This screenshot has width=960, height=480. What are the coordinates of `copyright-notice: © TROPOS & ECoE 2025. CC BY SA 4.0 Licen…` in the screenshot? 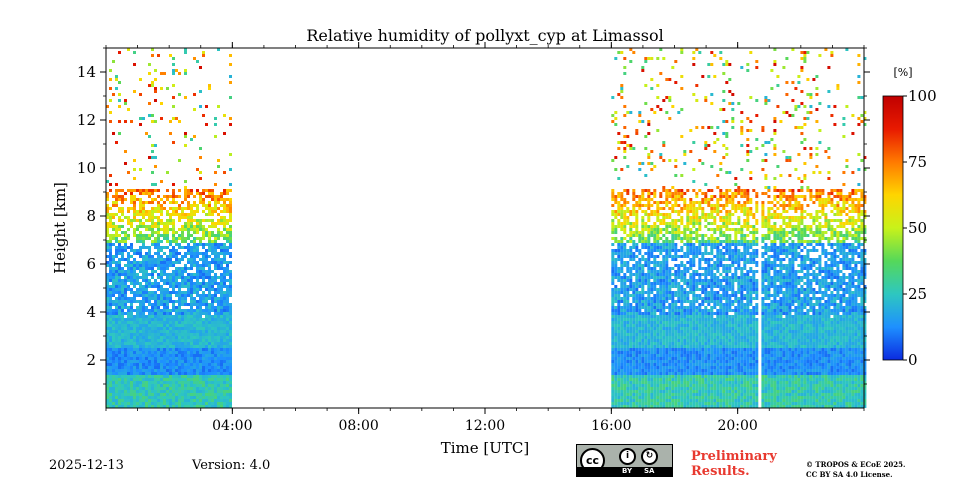 It's located at (855, 470).